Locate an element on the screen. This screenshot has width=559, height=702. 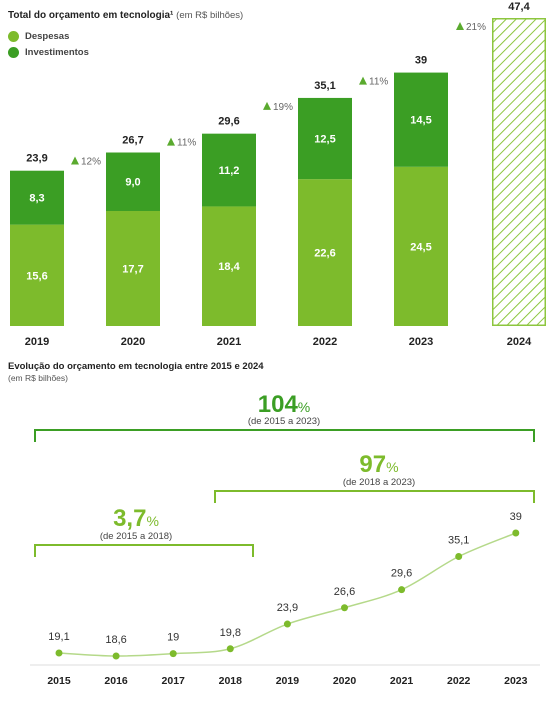
label-despesas-2019: 15,6 is located at coordinates (36, 276).